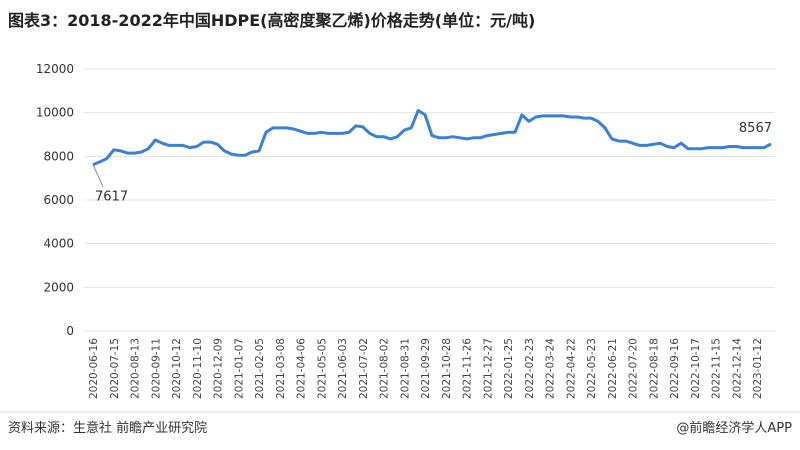  I want to click on x-tick-label: 2021-08-02, so click(385, 368).